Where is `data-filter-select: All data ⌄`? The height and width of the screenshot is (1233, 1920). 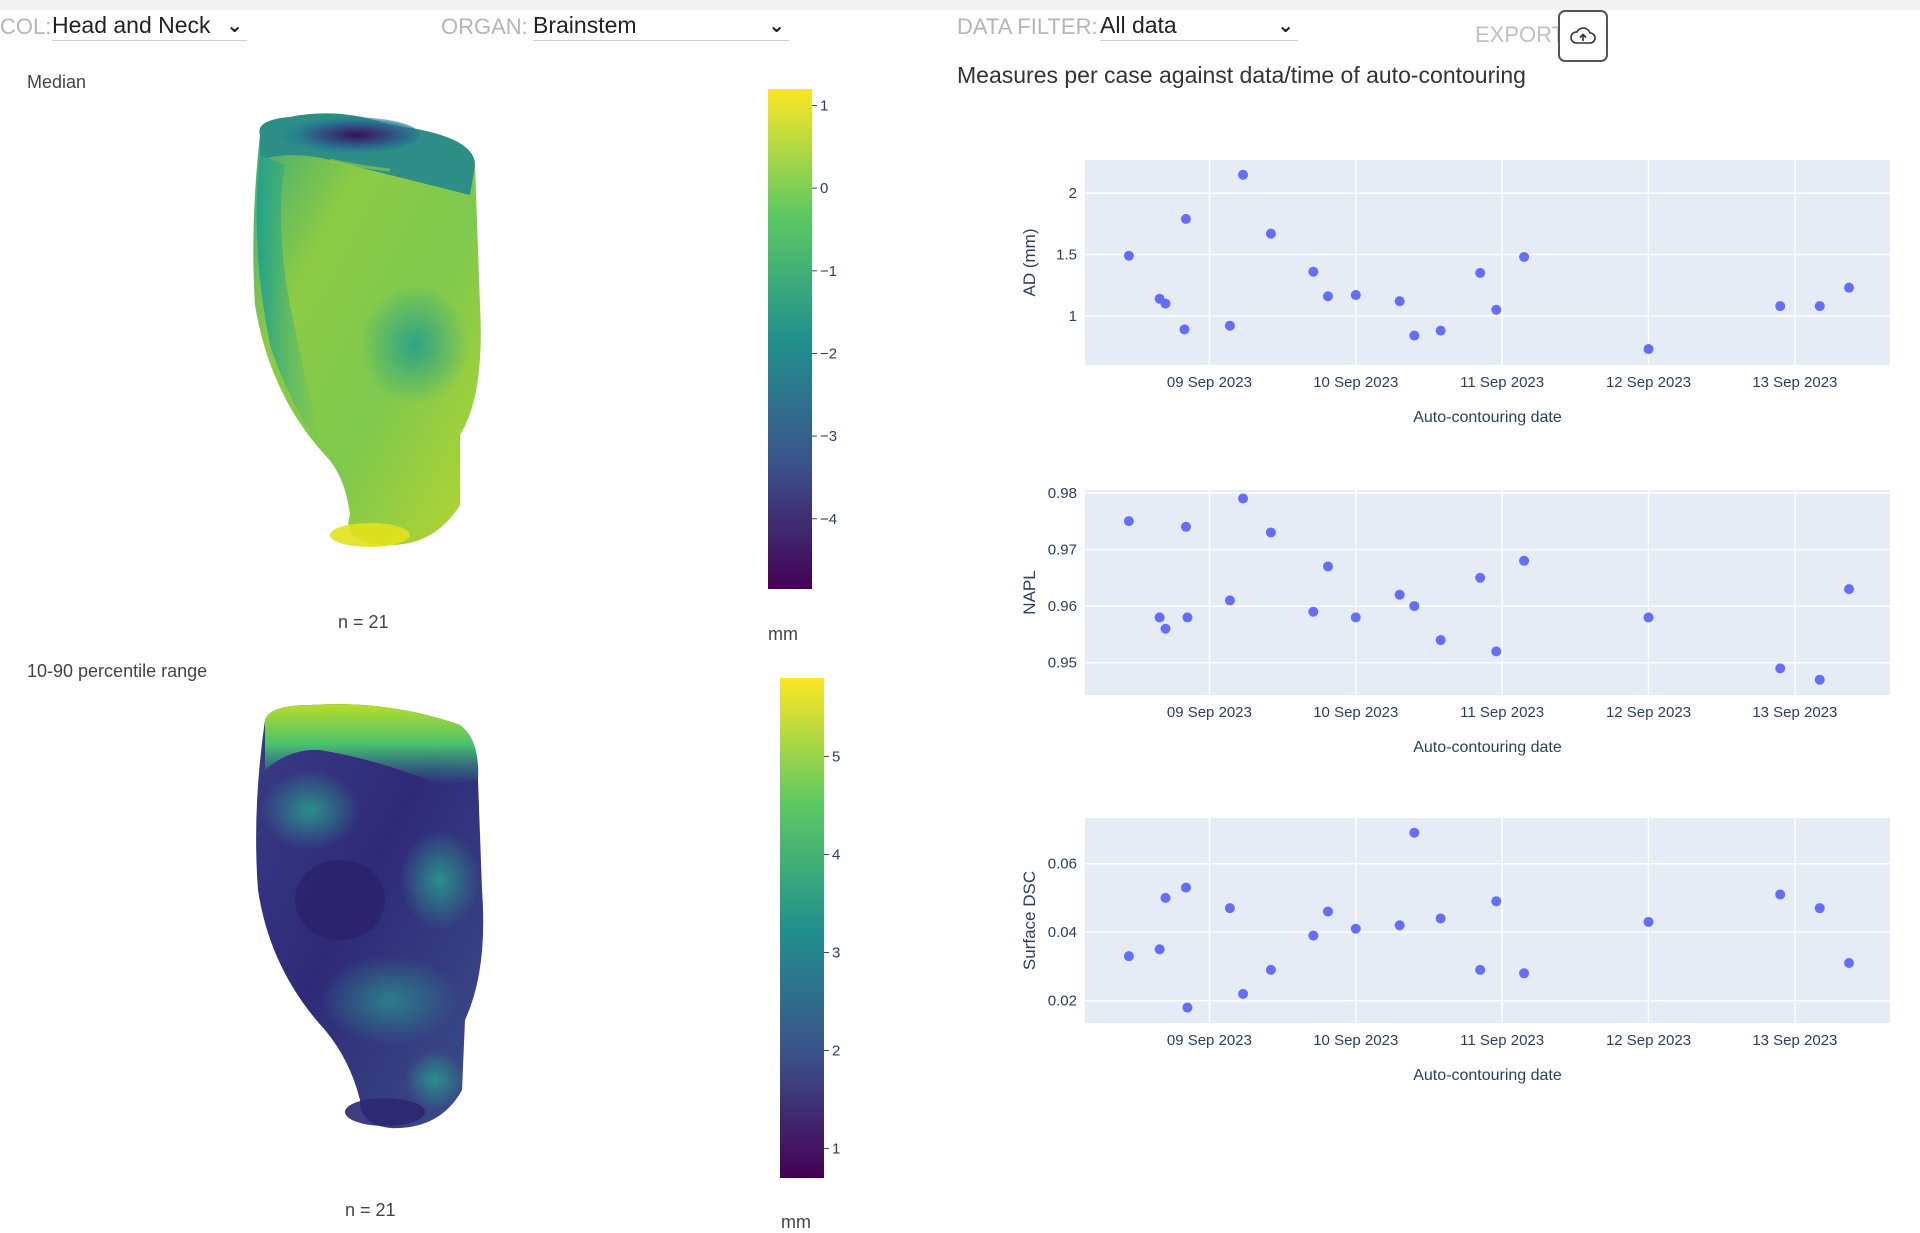 data-filter-select: All data ⌄ is located at coordinates (1199, 25).